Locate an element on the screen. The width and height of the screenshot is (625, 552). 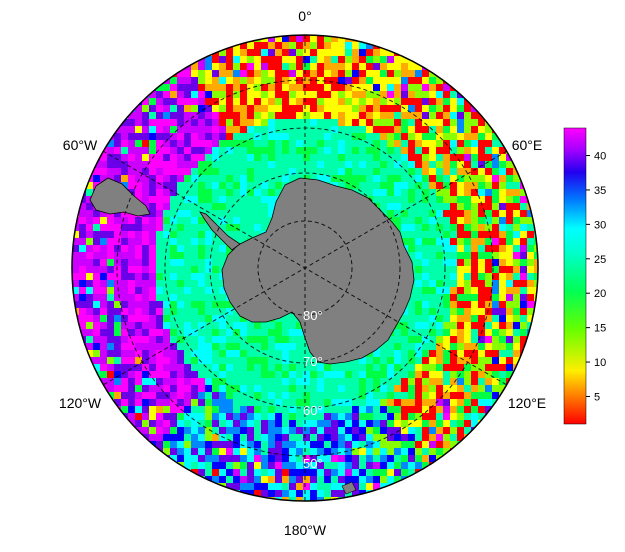
antarctic-peninsula is located at coordinates (220, 231).